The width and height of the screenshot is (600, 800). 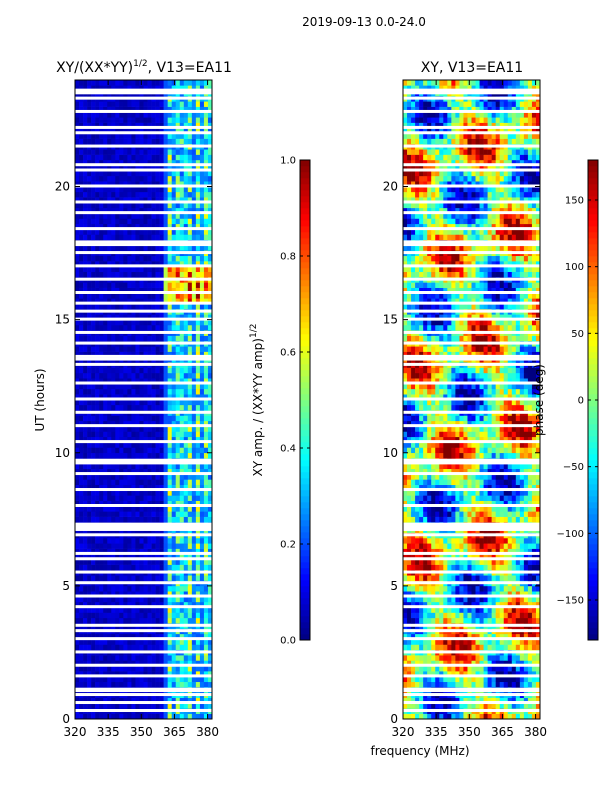 I want to click on colorbar-tick-label: 0.2, so click(x=288, y=545).